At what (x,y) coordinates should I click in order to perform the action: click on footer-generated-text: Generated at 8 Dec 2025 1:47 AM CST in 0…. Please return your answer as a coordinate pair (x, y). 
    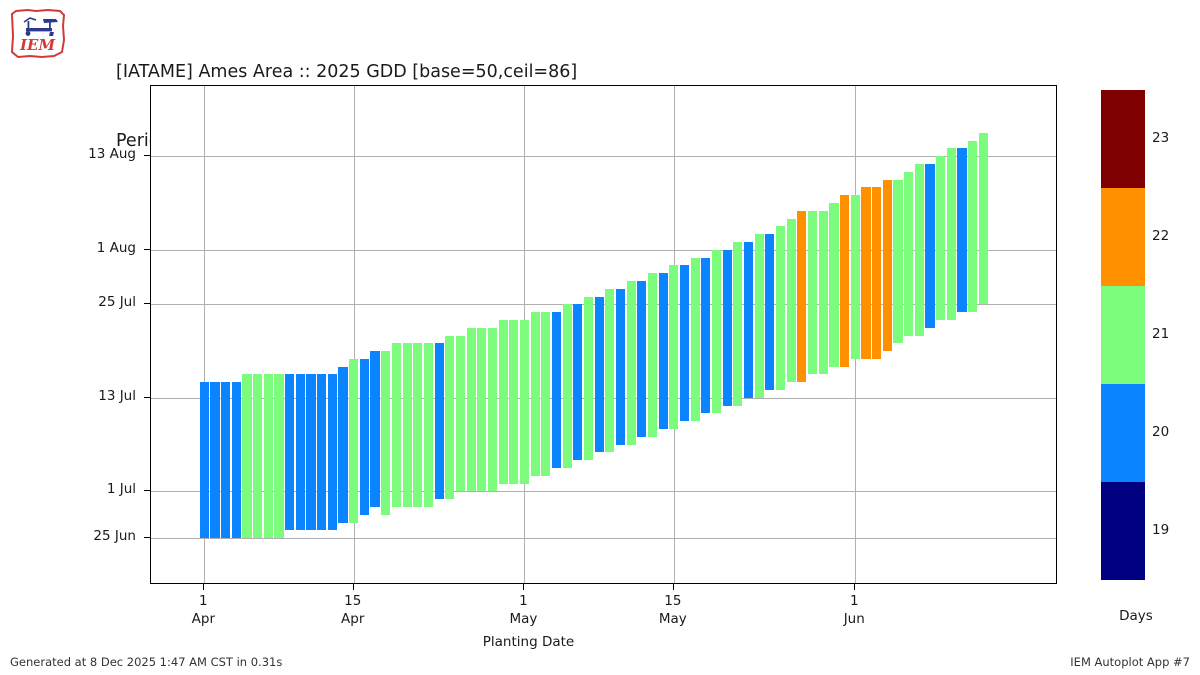
    Looking at the image, I should click on (146, 662).